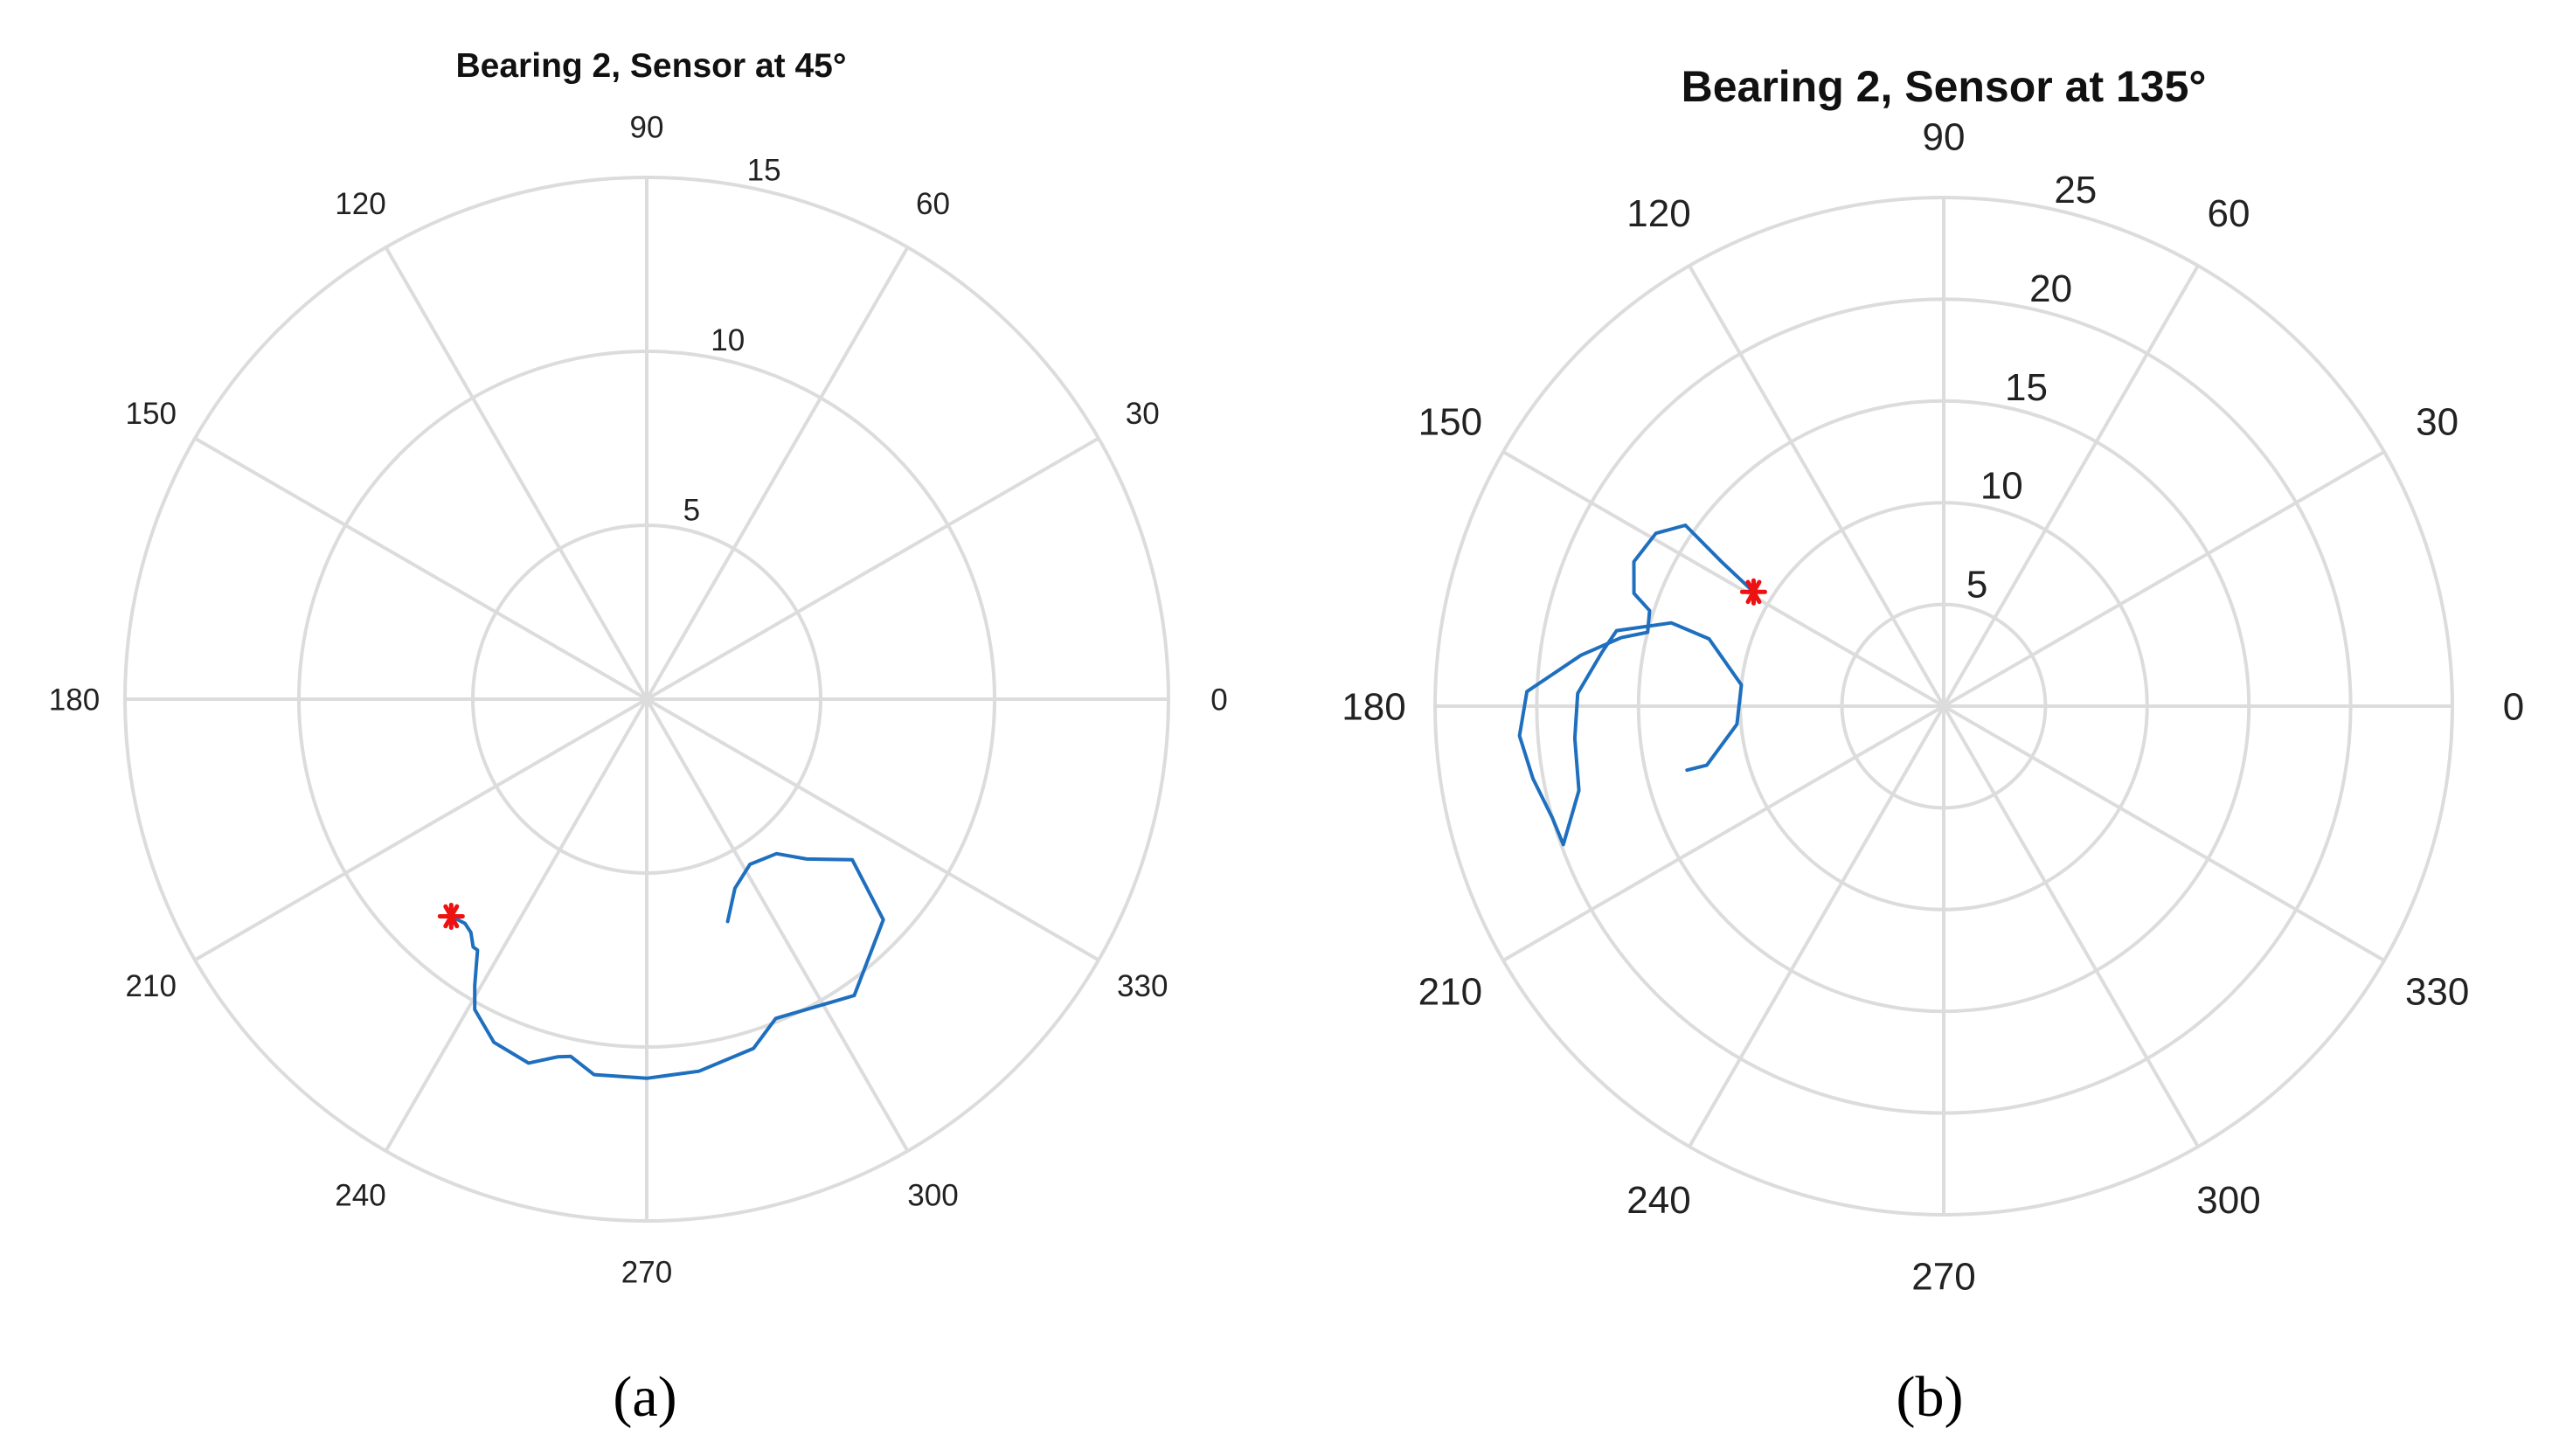 The width and height of the screenshot is (2552, 1456). What do you see at coordinates (644, 1397) in the screenshot?
I see `panel-label: (a)` at bounding box center [644, 1397].